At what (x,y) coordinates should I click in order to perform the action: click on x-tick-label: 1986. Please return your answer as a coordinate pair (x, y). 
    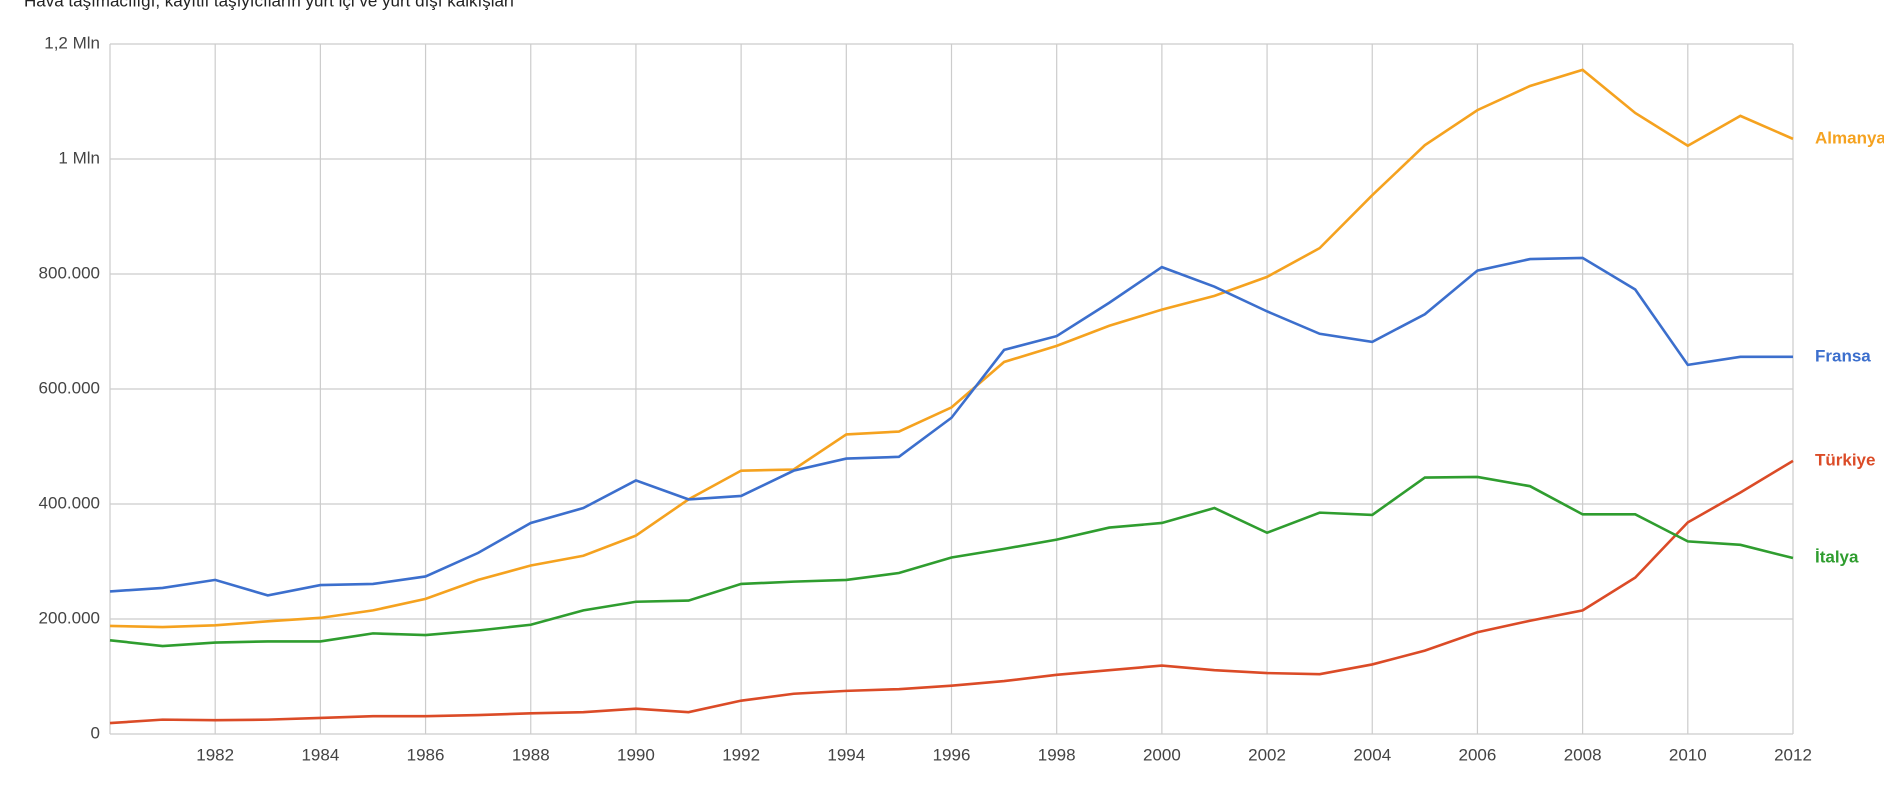
    Looking at the image, I should click on (426, 754).